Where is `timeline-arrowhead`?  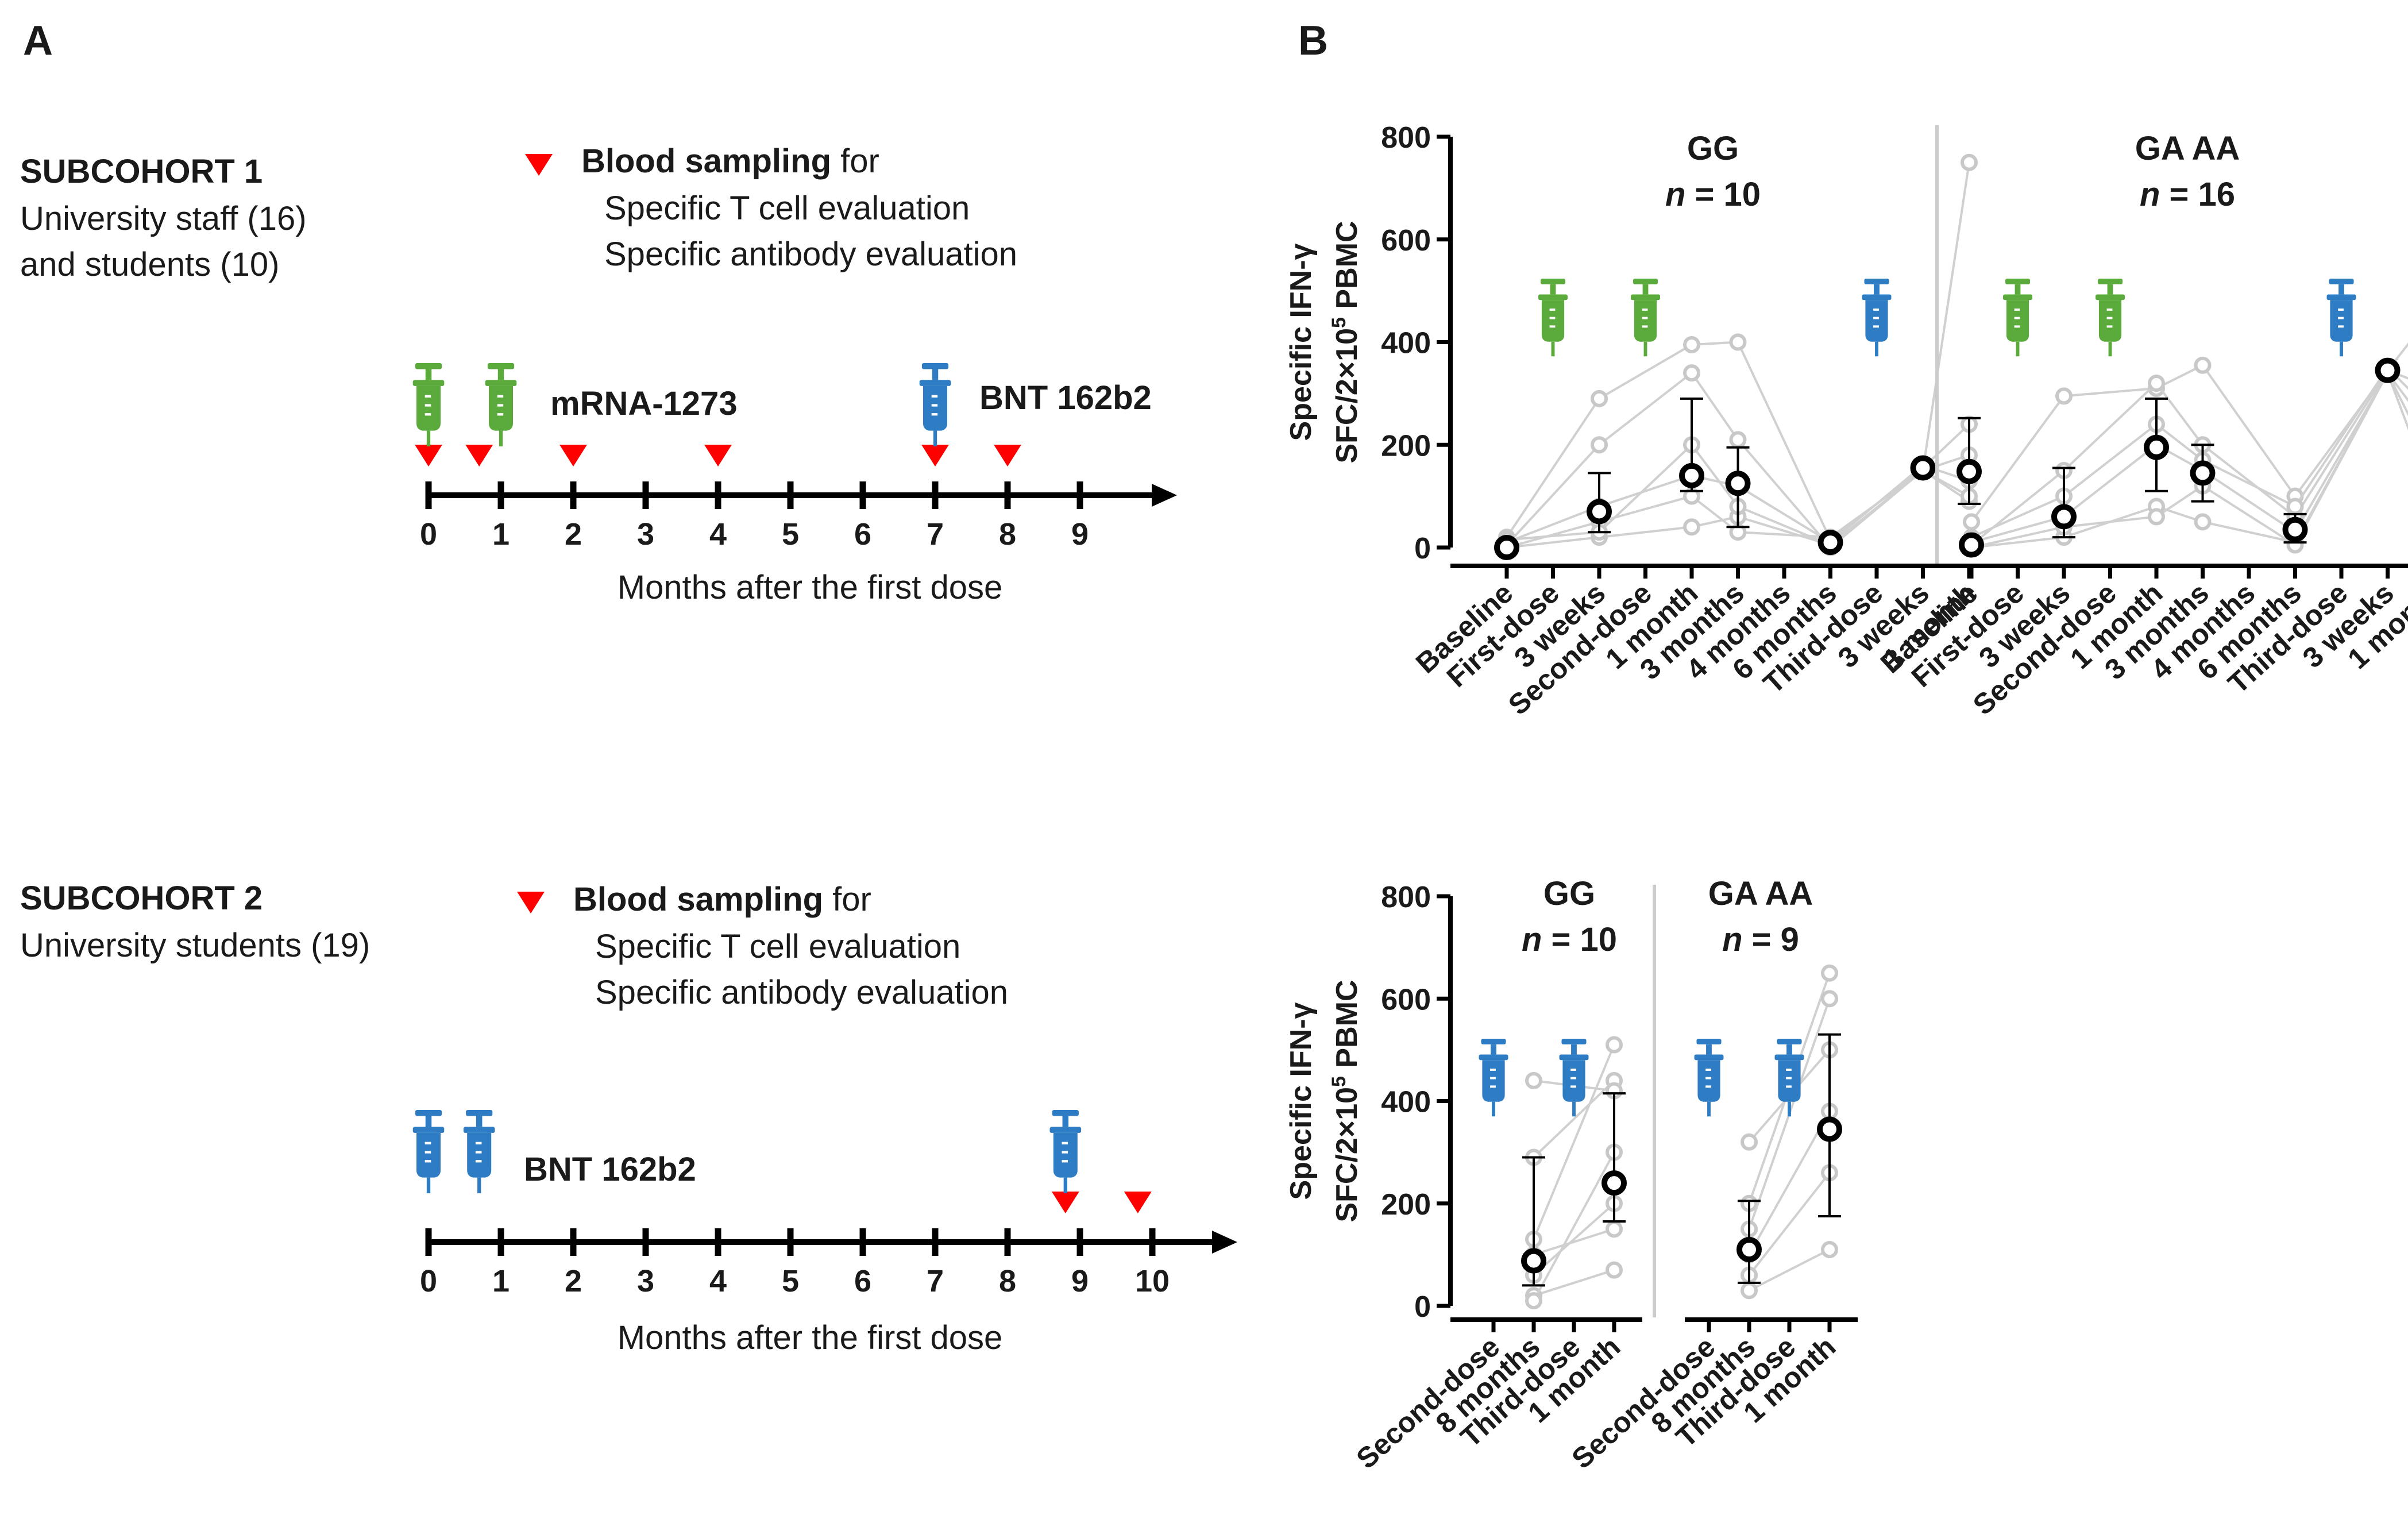 timeline-arrowhead is located at coordinates (1225, 1243).